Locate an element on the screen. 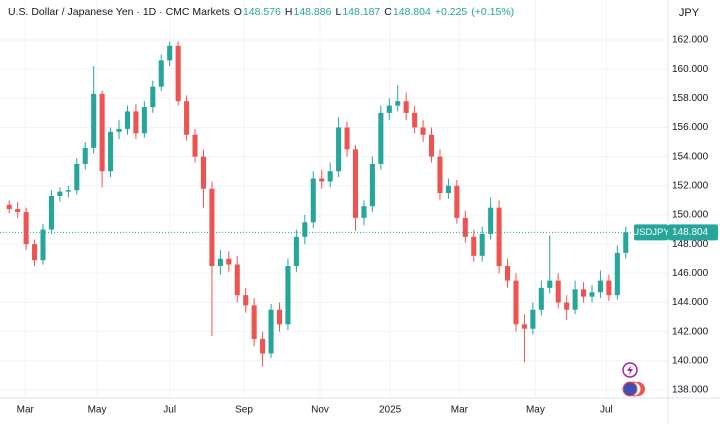 The image size is (720, 424). y-tick-label: 158.000 is located at coordinates (690, 98).